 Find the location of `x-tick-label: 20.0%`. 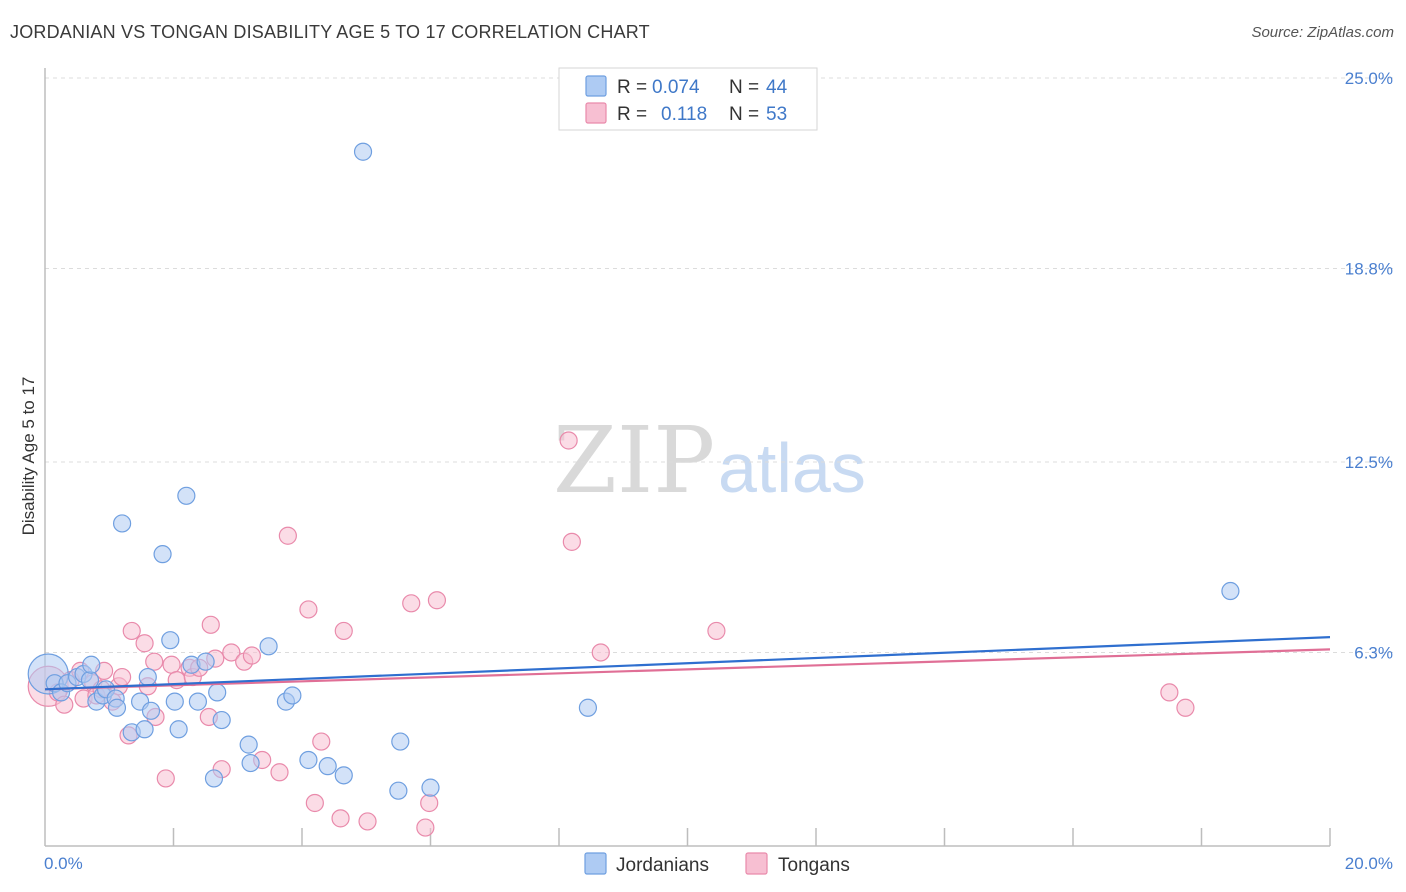

x-tick-label: 20.0% is located at coordinates (1369, 863).